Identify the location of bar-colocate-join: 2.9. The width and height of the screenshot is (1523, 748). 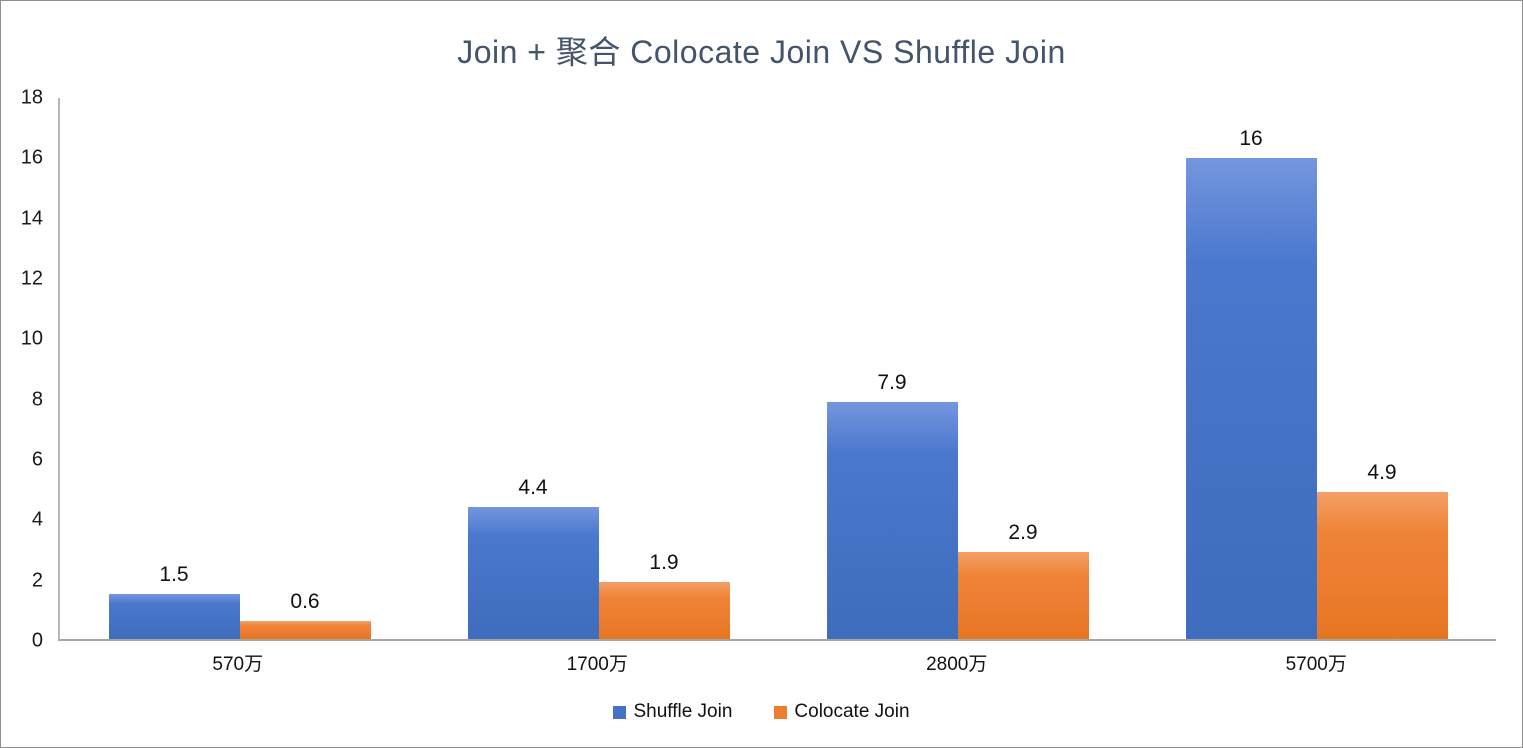
(1023, 580).